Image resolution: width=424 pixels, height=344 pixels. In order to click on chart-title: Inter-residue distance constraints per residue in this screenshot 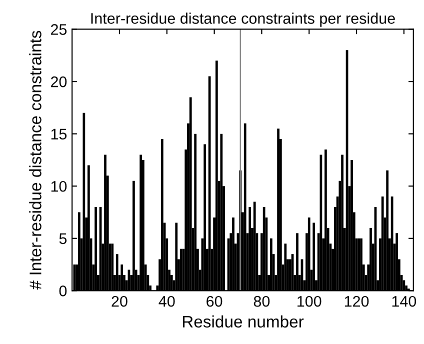, I will do `click(243, 19)`.